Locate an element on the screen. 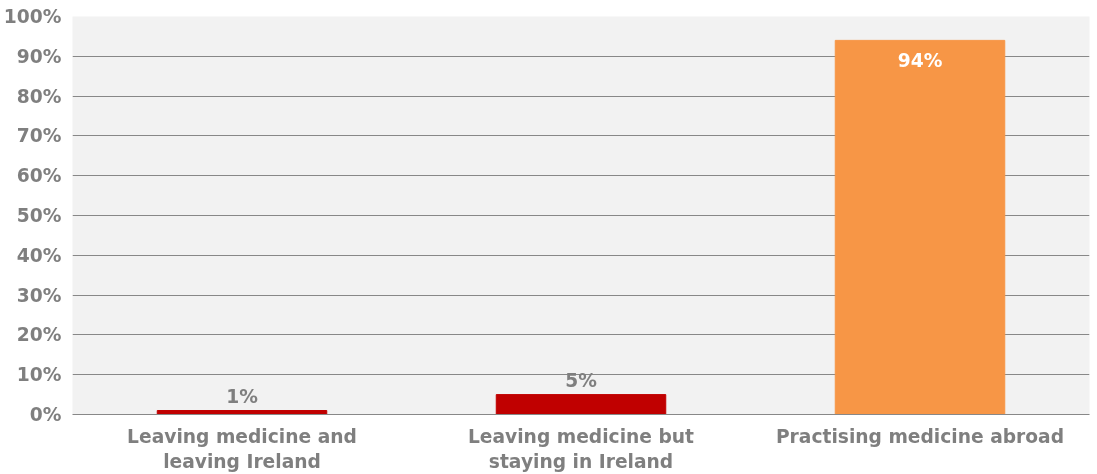 This screenshot has width=1097, height=474. x-tick-label: Practising medicine abroad is located at coordinates (920, 436).